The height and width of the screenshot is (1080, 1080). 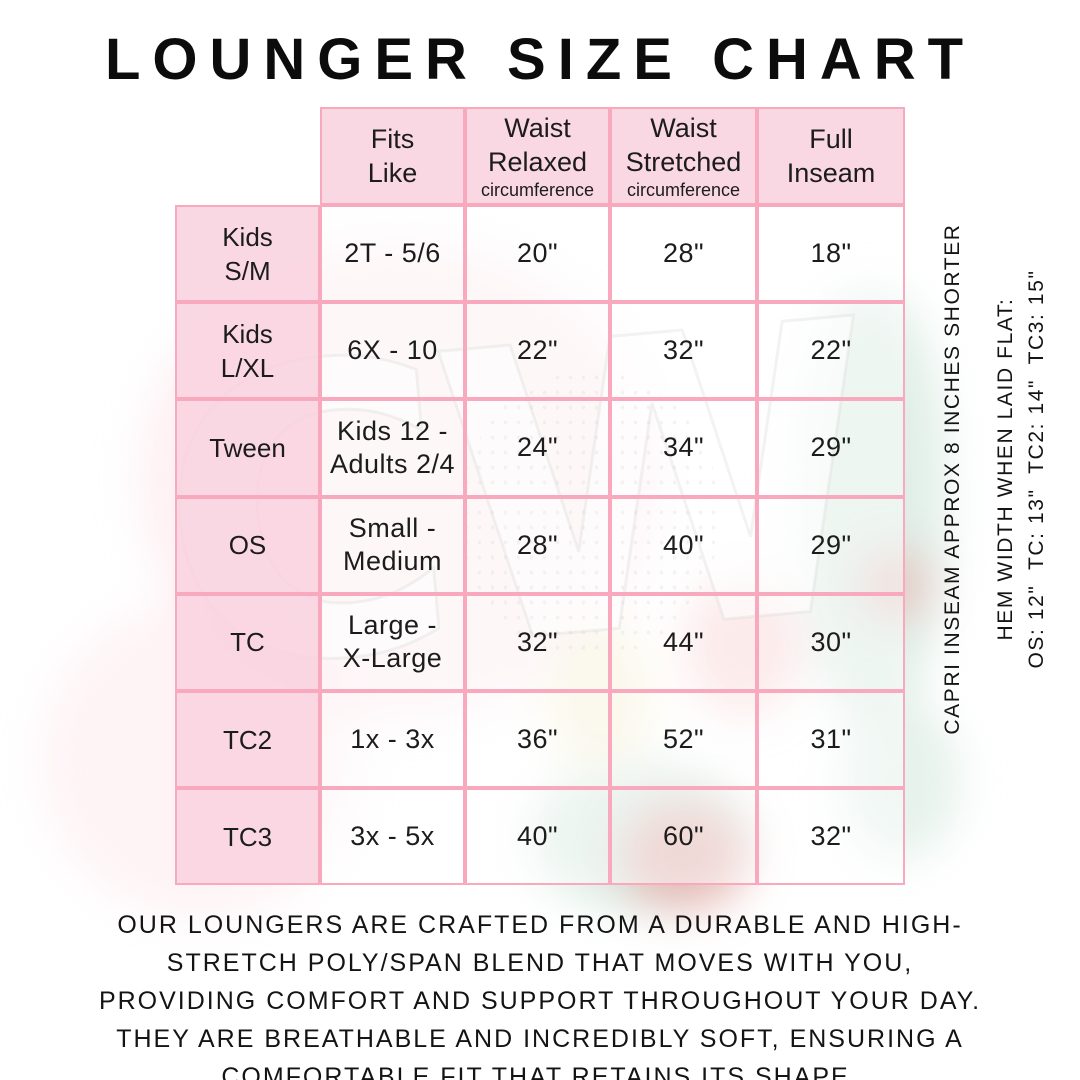 I want to click on cell-waist-stretched: 40", so click(x=683, y=545).